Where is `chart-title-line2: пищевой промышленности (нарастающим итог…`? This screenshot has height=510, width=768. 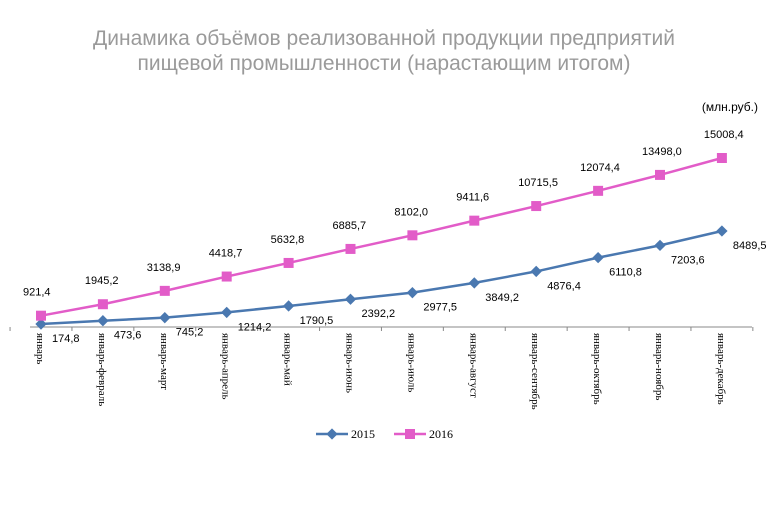 chart-title-line2: пищевой промышленности (нарастающим итог… is located at coordinates (384, 63).